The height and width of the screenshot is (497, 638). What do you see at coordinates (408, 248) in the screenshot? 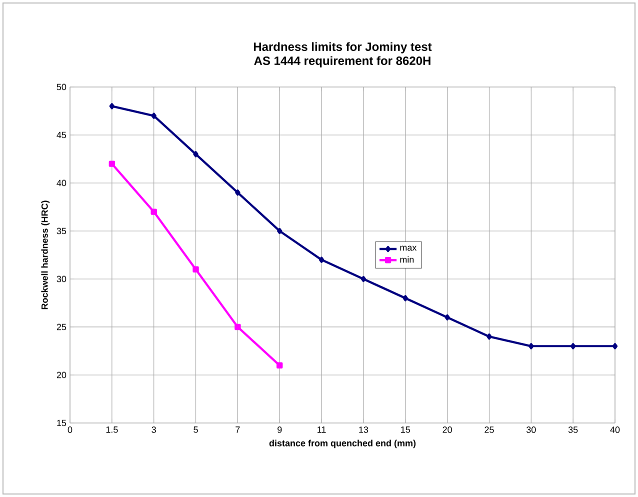
I see `legend-label: max` at bounding box center [408, 248].